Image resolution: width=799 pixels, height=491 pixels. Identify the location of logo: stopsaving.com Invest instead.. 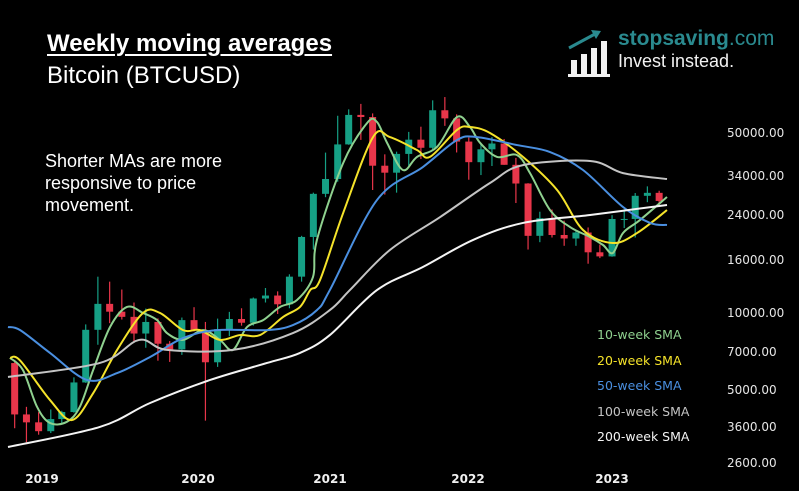
(662, 51).